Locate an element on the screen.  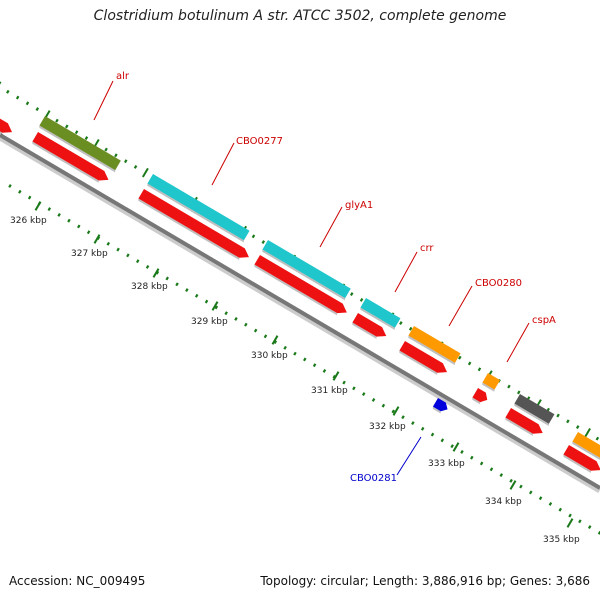
cds-arrow-glya1 is located at coordinates (301, 287).